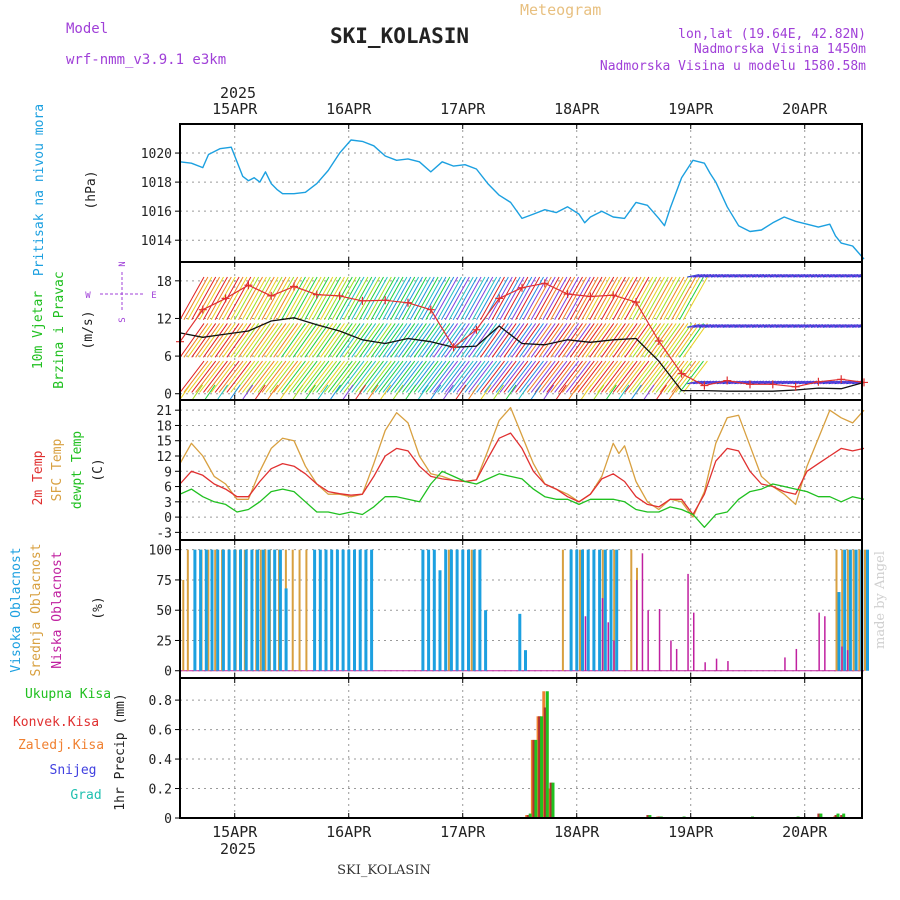 This screenshot has height=900, width=900. What do you see at coordinates (168, 518) in the screenshot?
I see `y-tick-label: 0` at bounding box center [168, 518].